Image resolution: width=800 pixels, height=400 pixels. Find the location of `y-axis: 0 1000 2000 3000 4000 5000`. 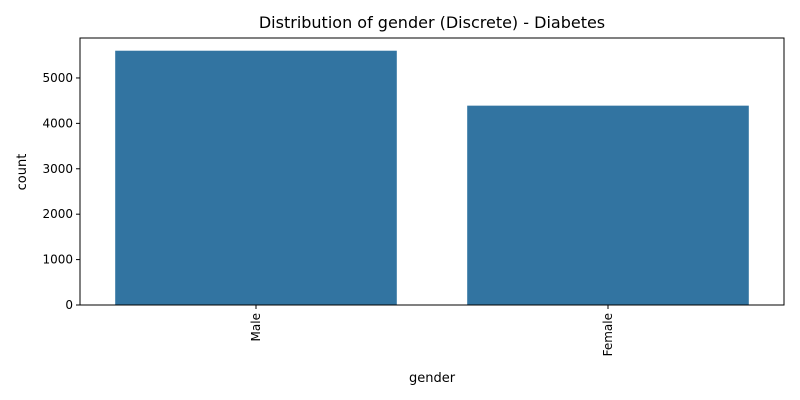

y-axis: 0 1000 2000 3000 4000 5000 is located at coordinates (61, 191).